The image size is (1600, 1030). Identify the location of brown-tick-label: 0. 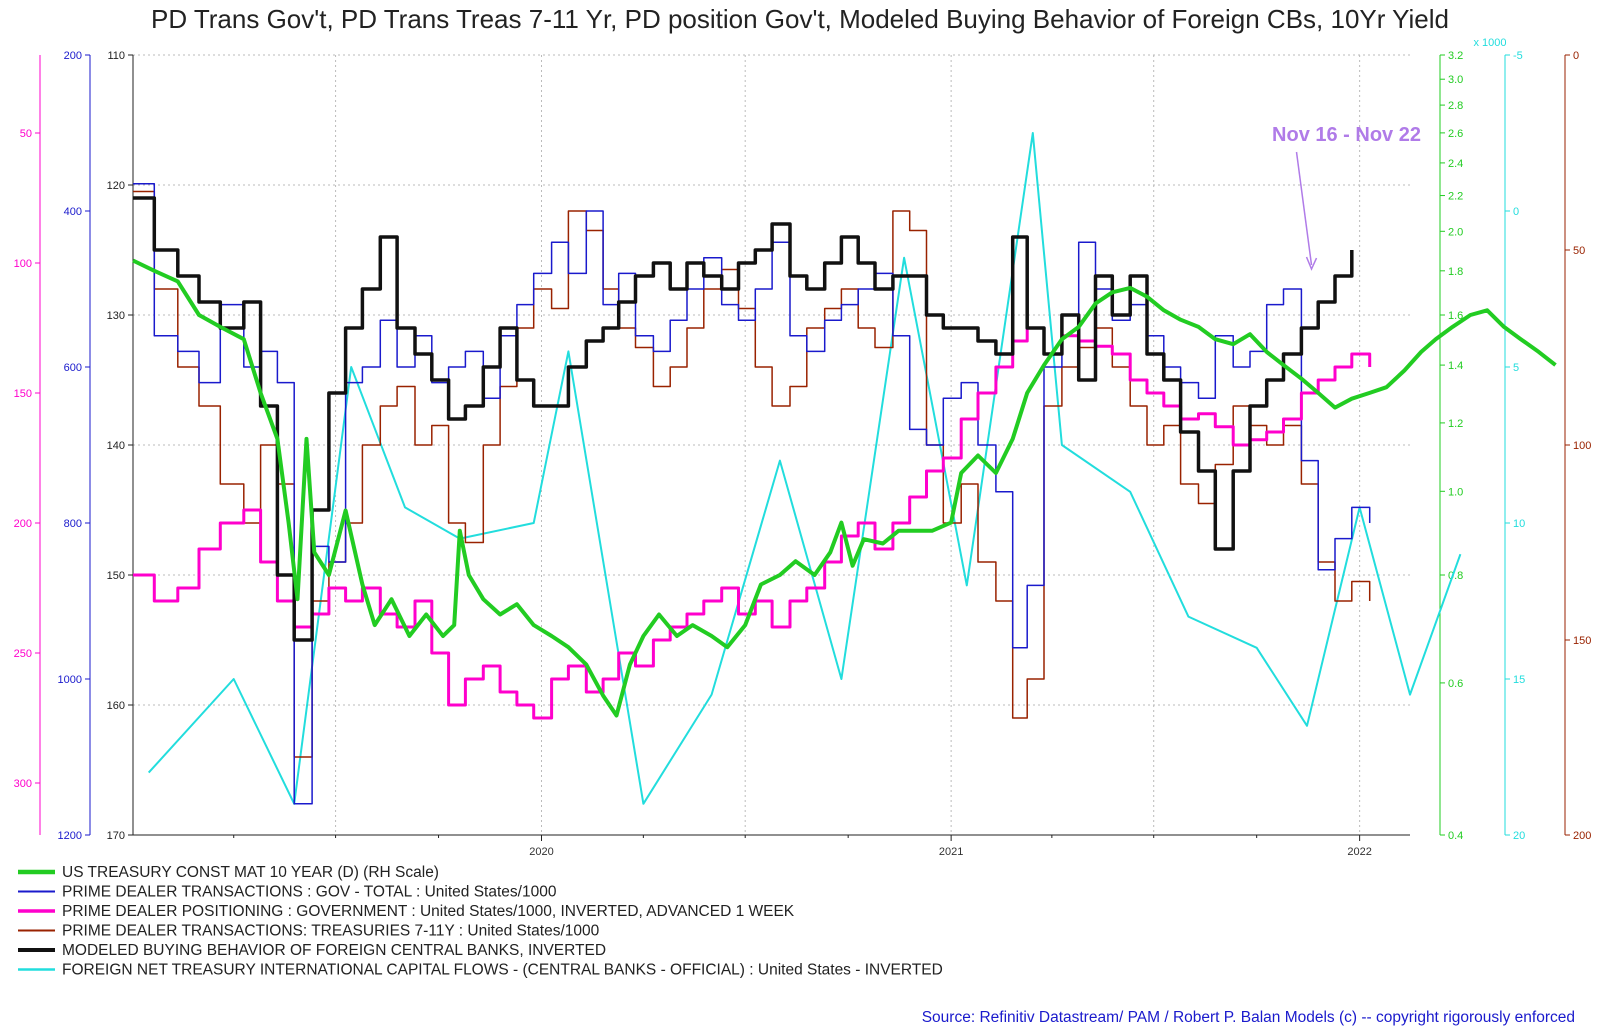
(1576, 56).